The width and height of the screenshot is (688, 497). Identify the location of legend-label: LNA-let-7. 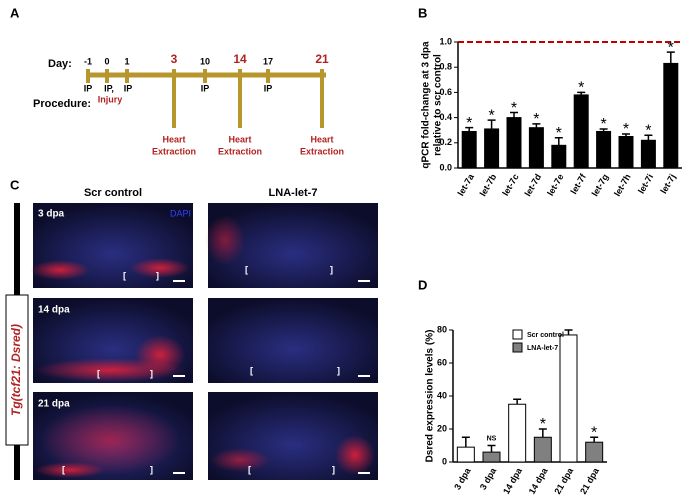
(542, 348).